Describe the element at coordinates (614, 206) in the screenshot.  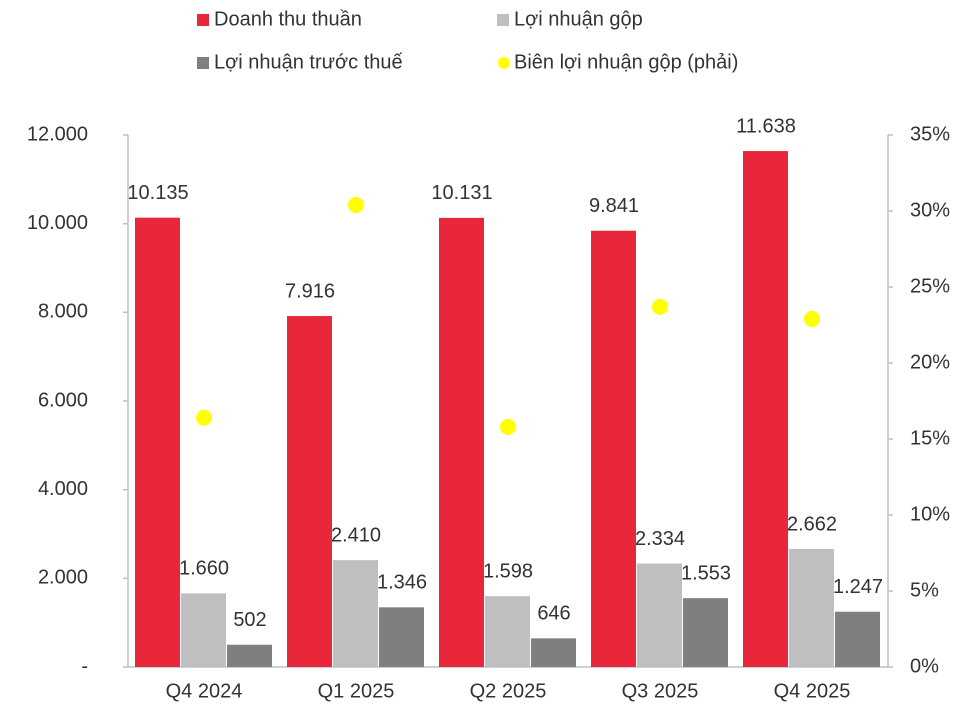
I see `data-label: 9.841` at that location.